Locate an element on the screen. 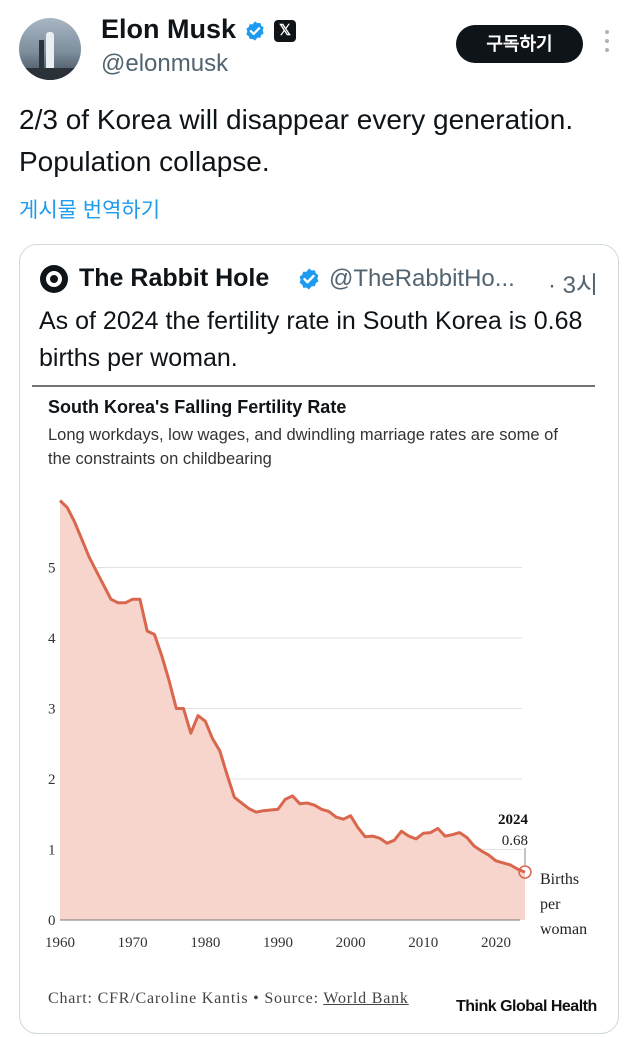 The height and width of the screenshot is (1037, 640). quoted-post-time: · 3시 is located at coordinates (573, 285).